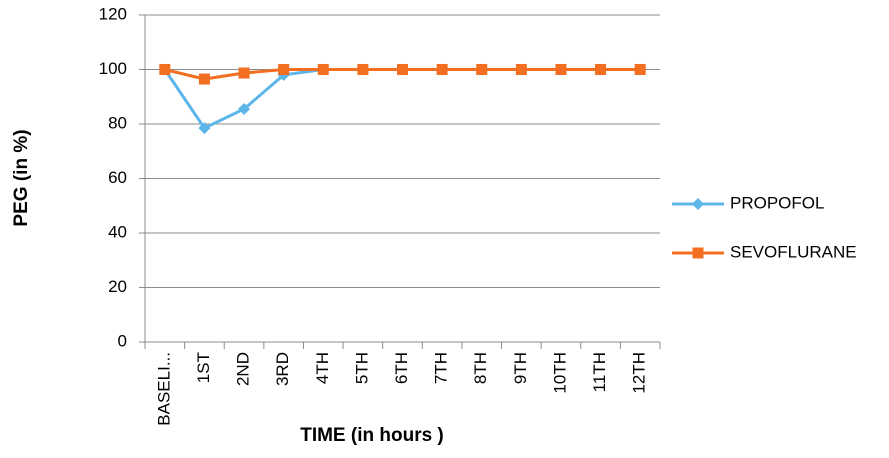 This screenshot has height=458, width=889. Describe the element at coordinates (117, 231) in the screenshot. I see `y-tick-label: 40` at that location.